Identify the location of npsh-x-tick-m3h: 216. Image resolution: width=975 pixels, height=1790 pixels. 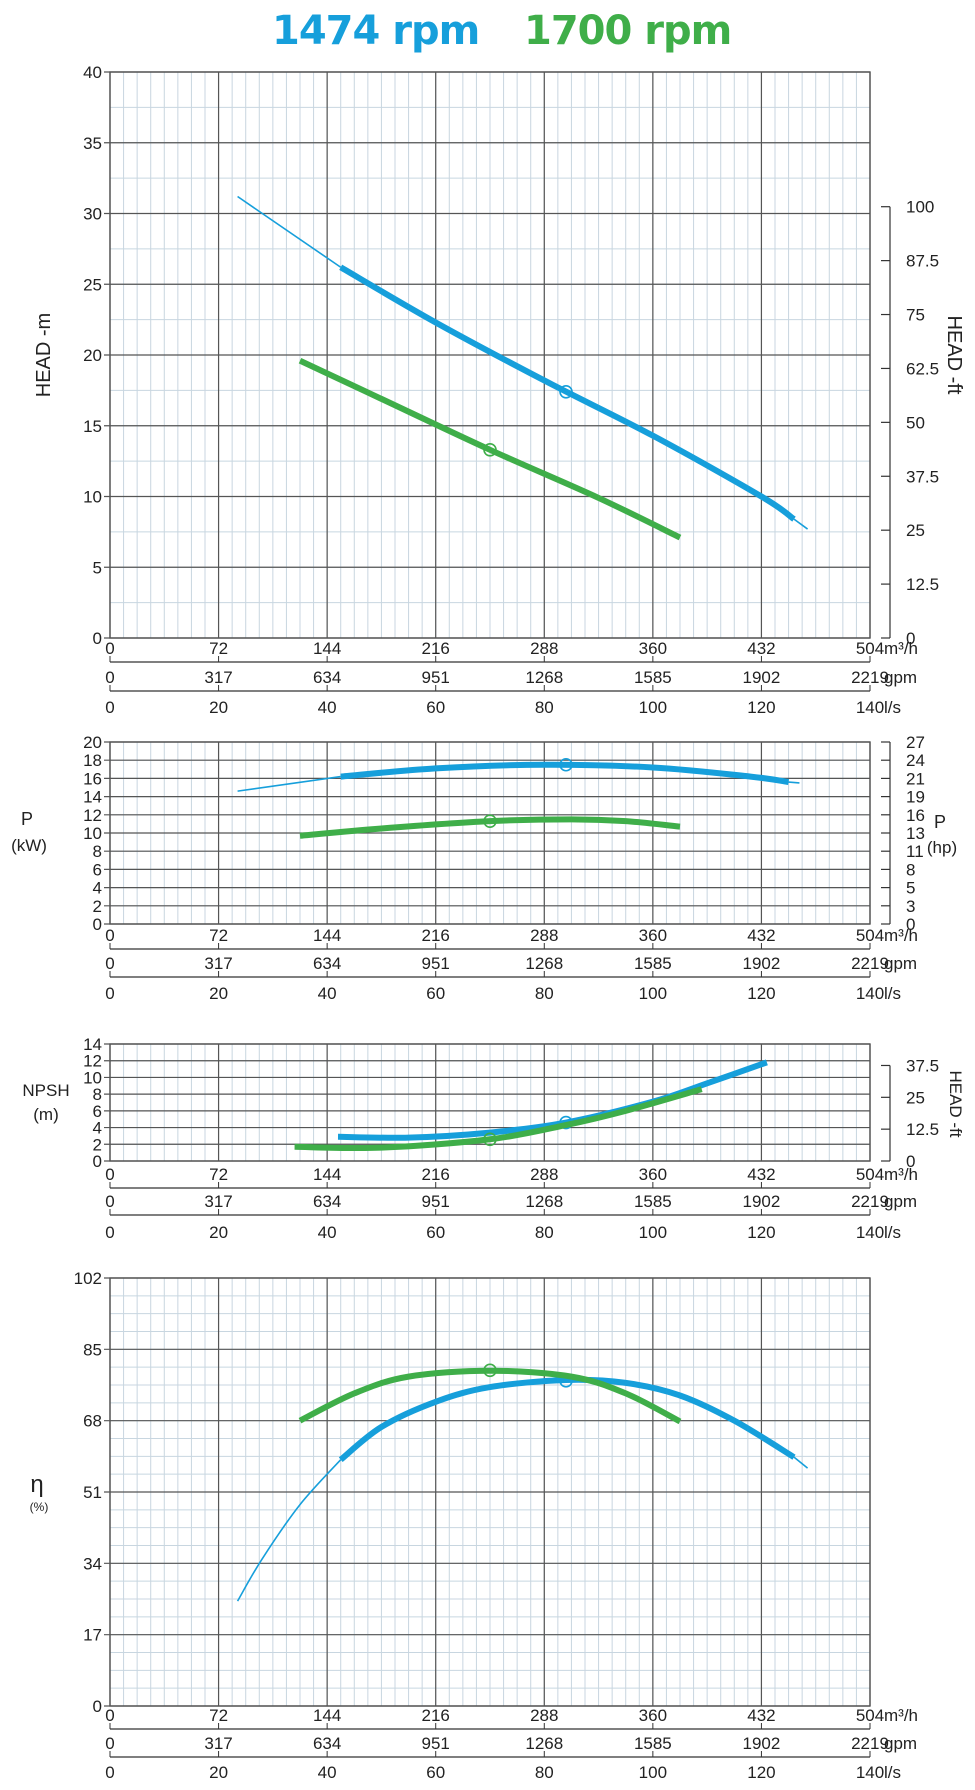
(436, 1174).